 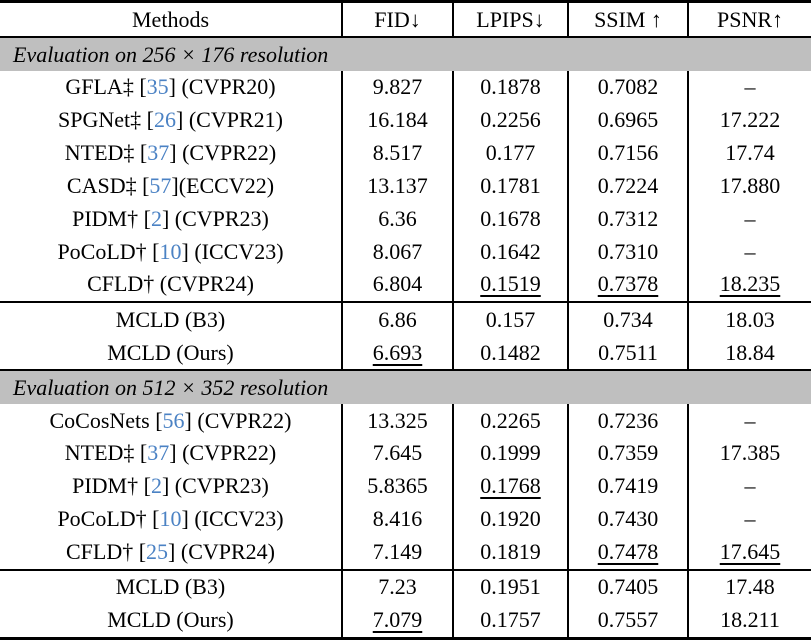 I want to click on lpips-value: 0.1951, so click(x=510, y=586).